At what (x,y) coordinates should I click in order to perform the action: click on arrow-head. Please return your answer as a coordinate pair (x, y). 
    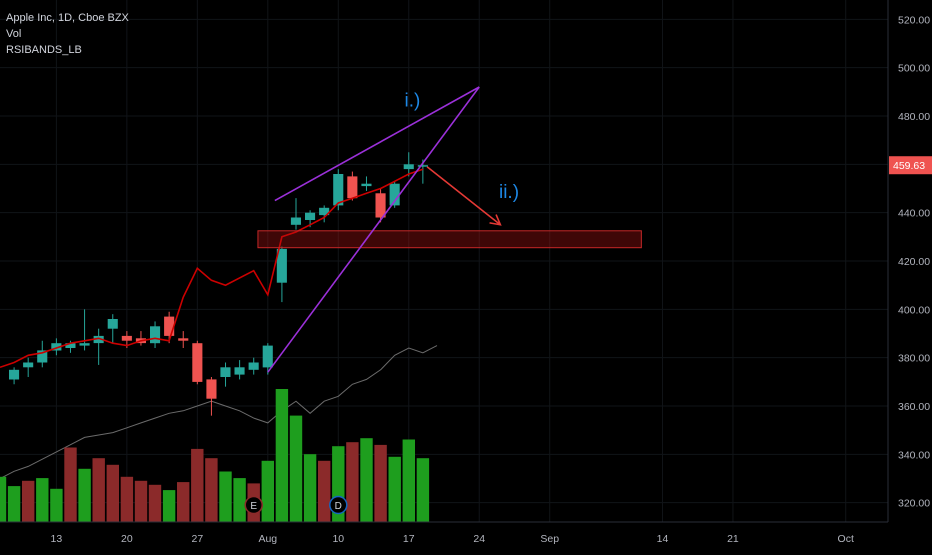
    Looking at the image, I should click on (495, 220).